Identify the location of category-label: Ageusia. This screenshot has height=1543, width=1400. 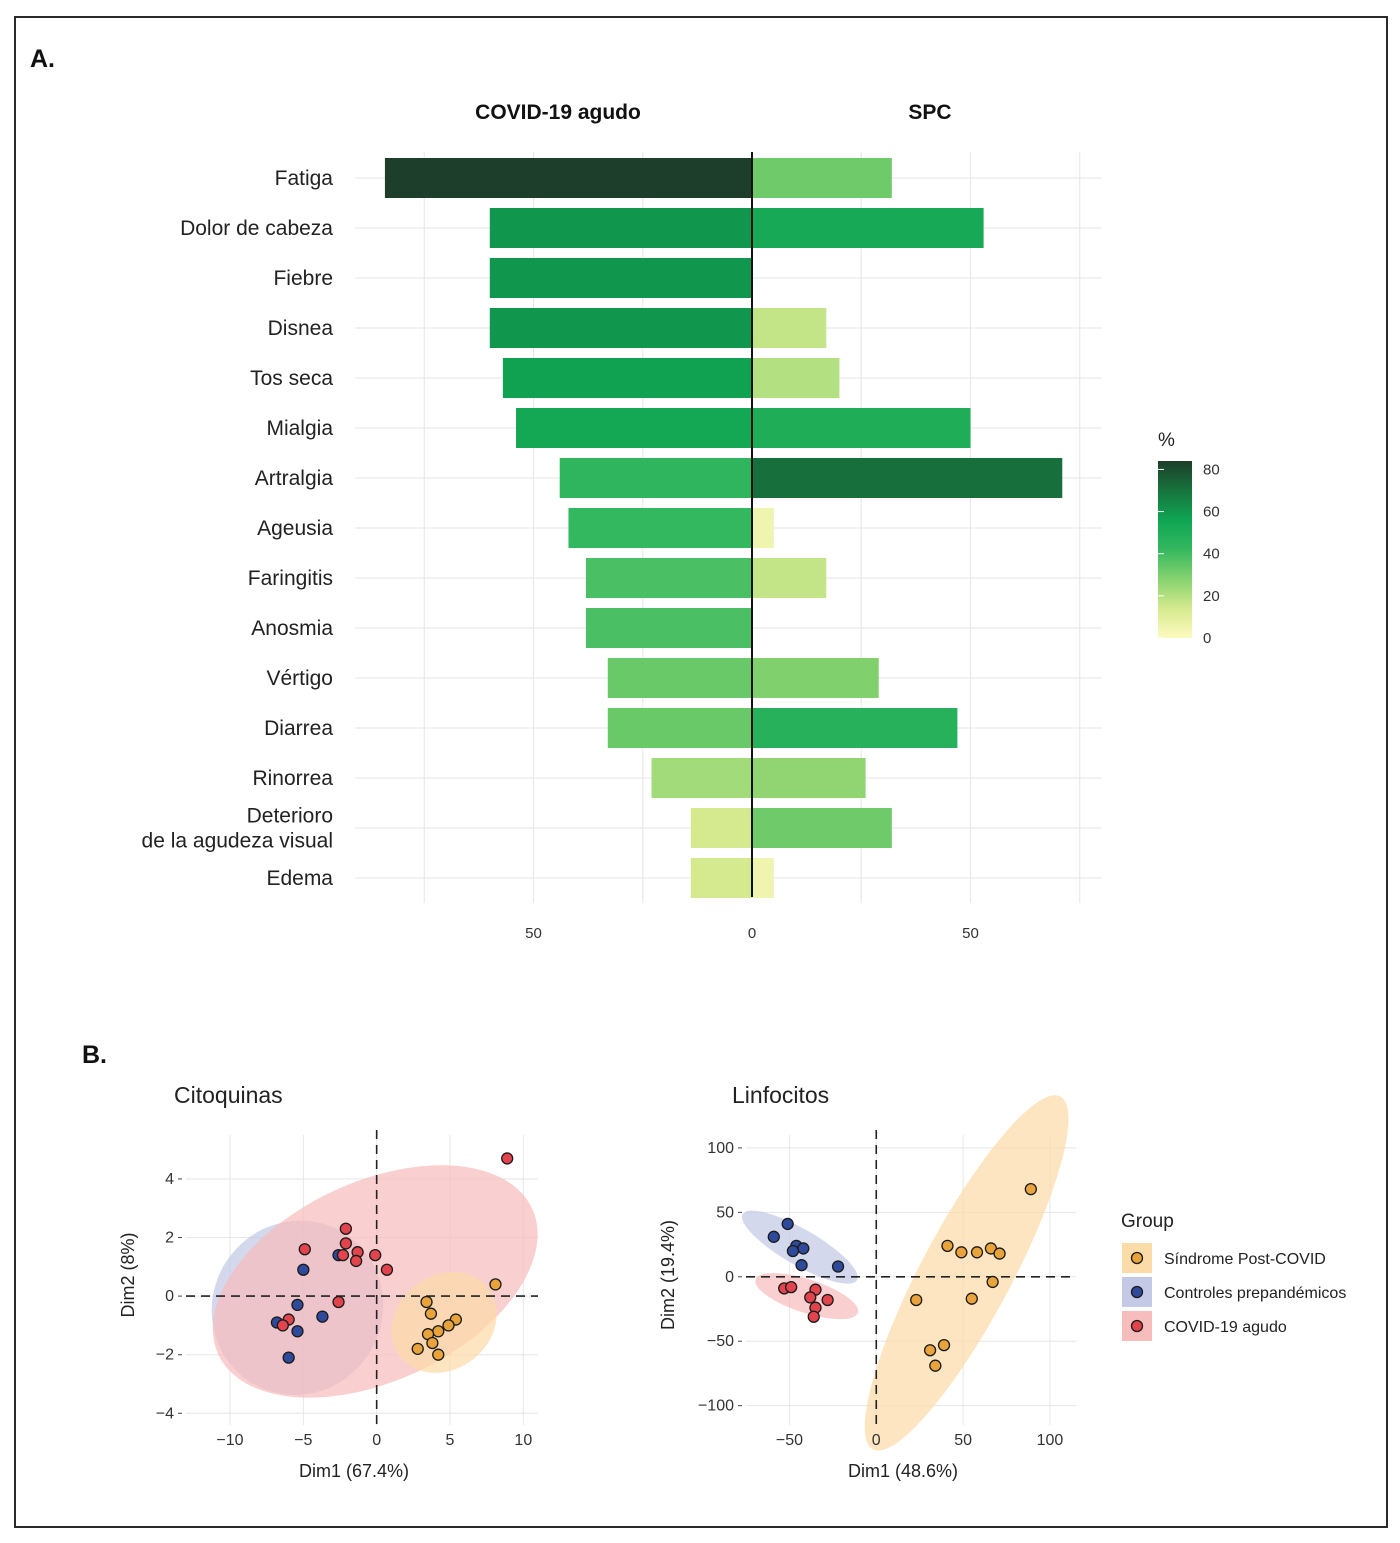
(295, 528).